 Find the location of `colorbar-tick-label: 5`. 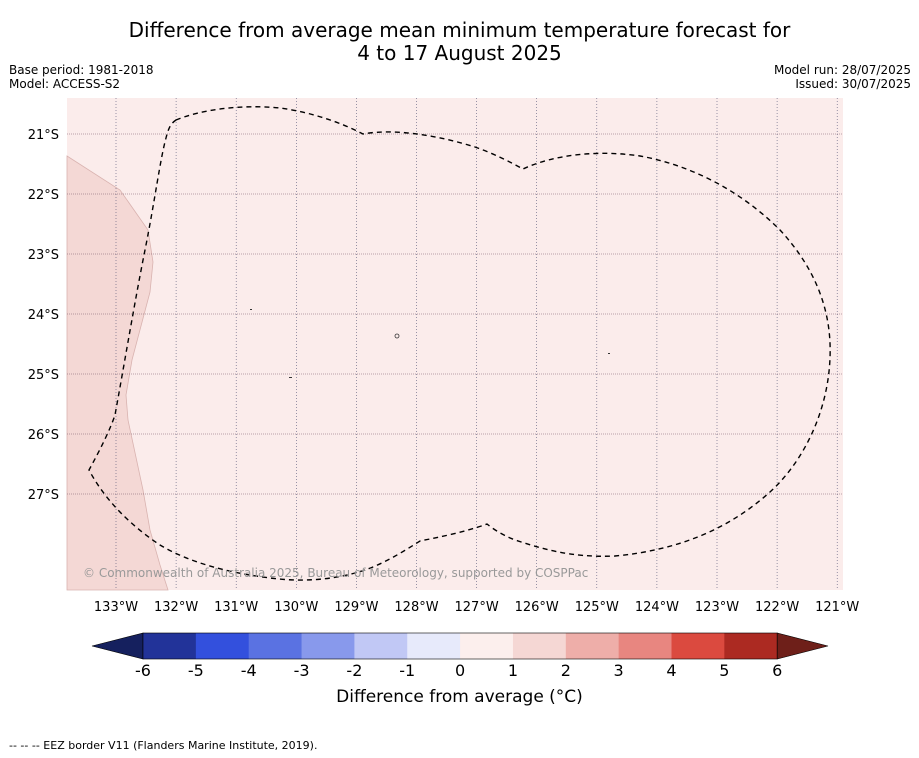

colorbar-tick-label: 5 is located at coordinates (724, 670).